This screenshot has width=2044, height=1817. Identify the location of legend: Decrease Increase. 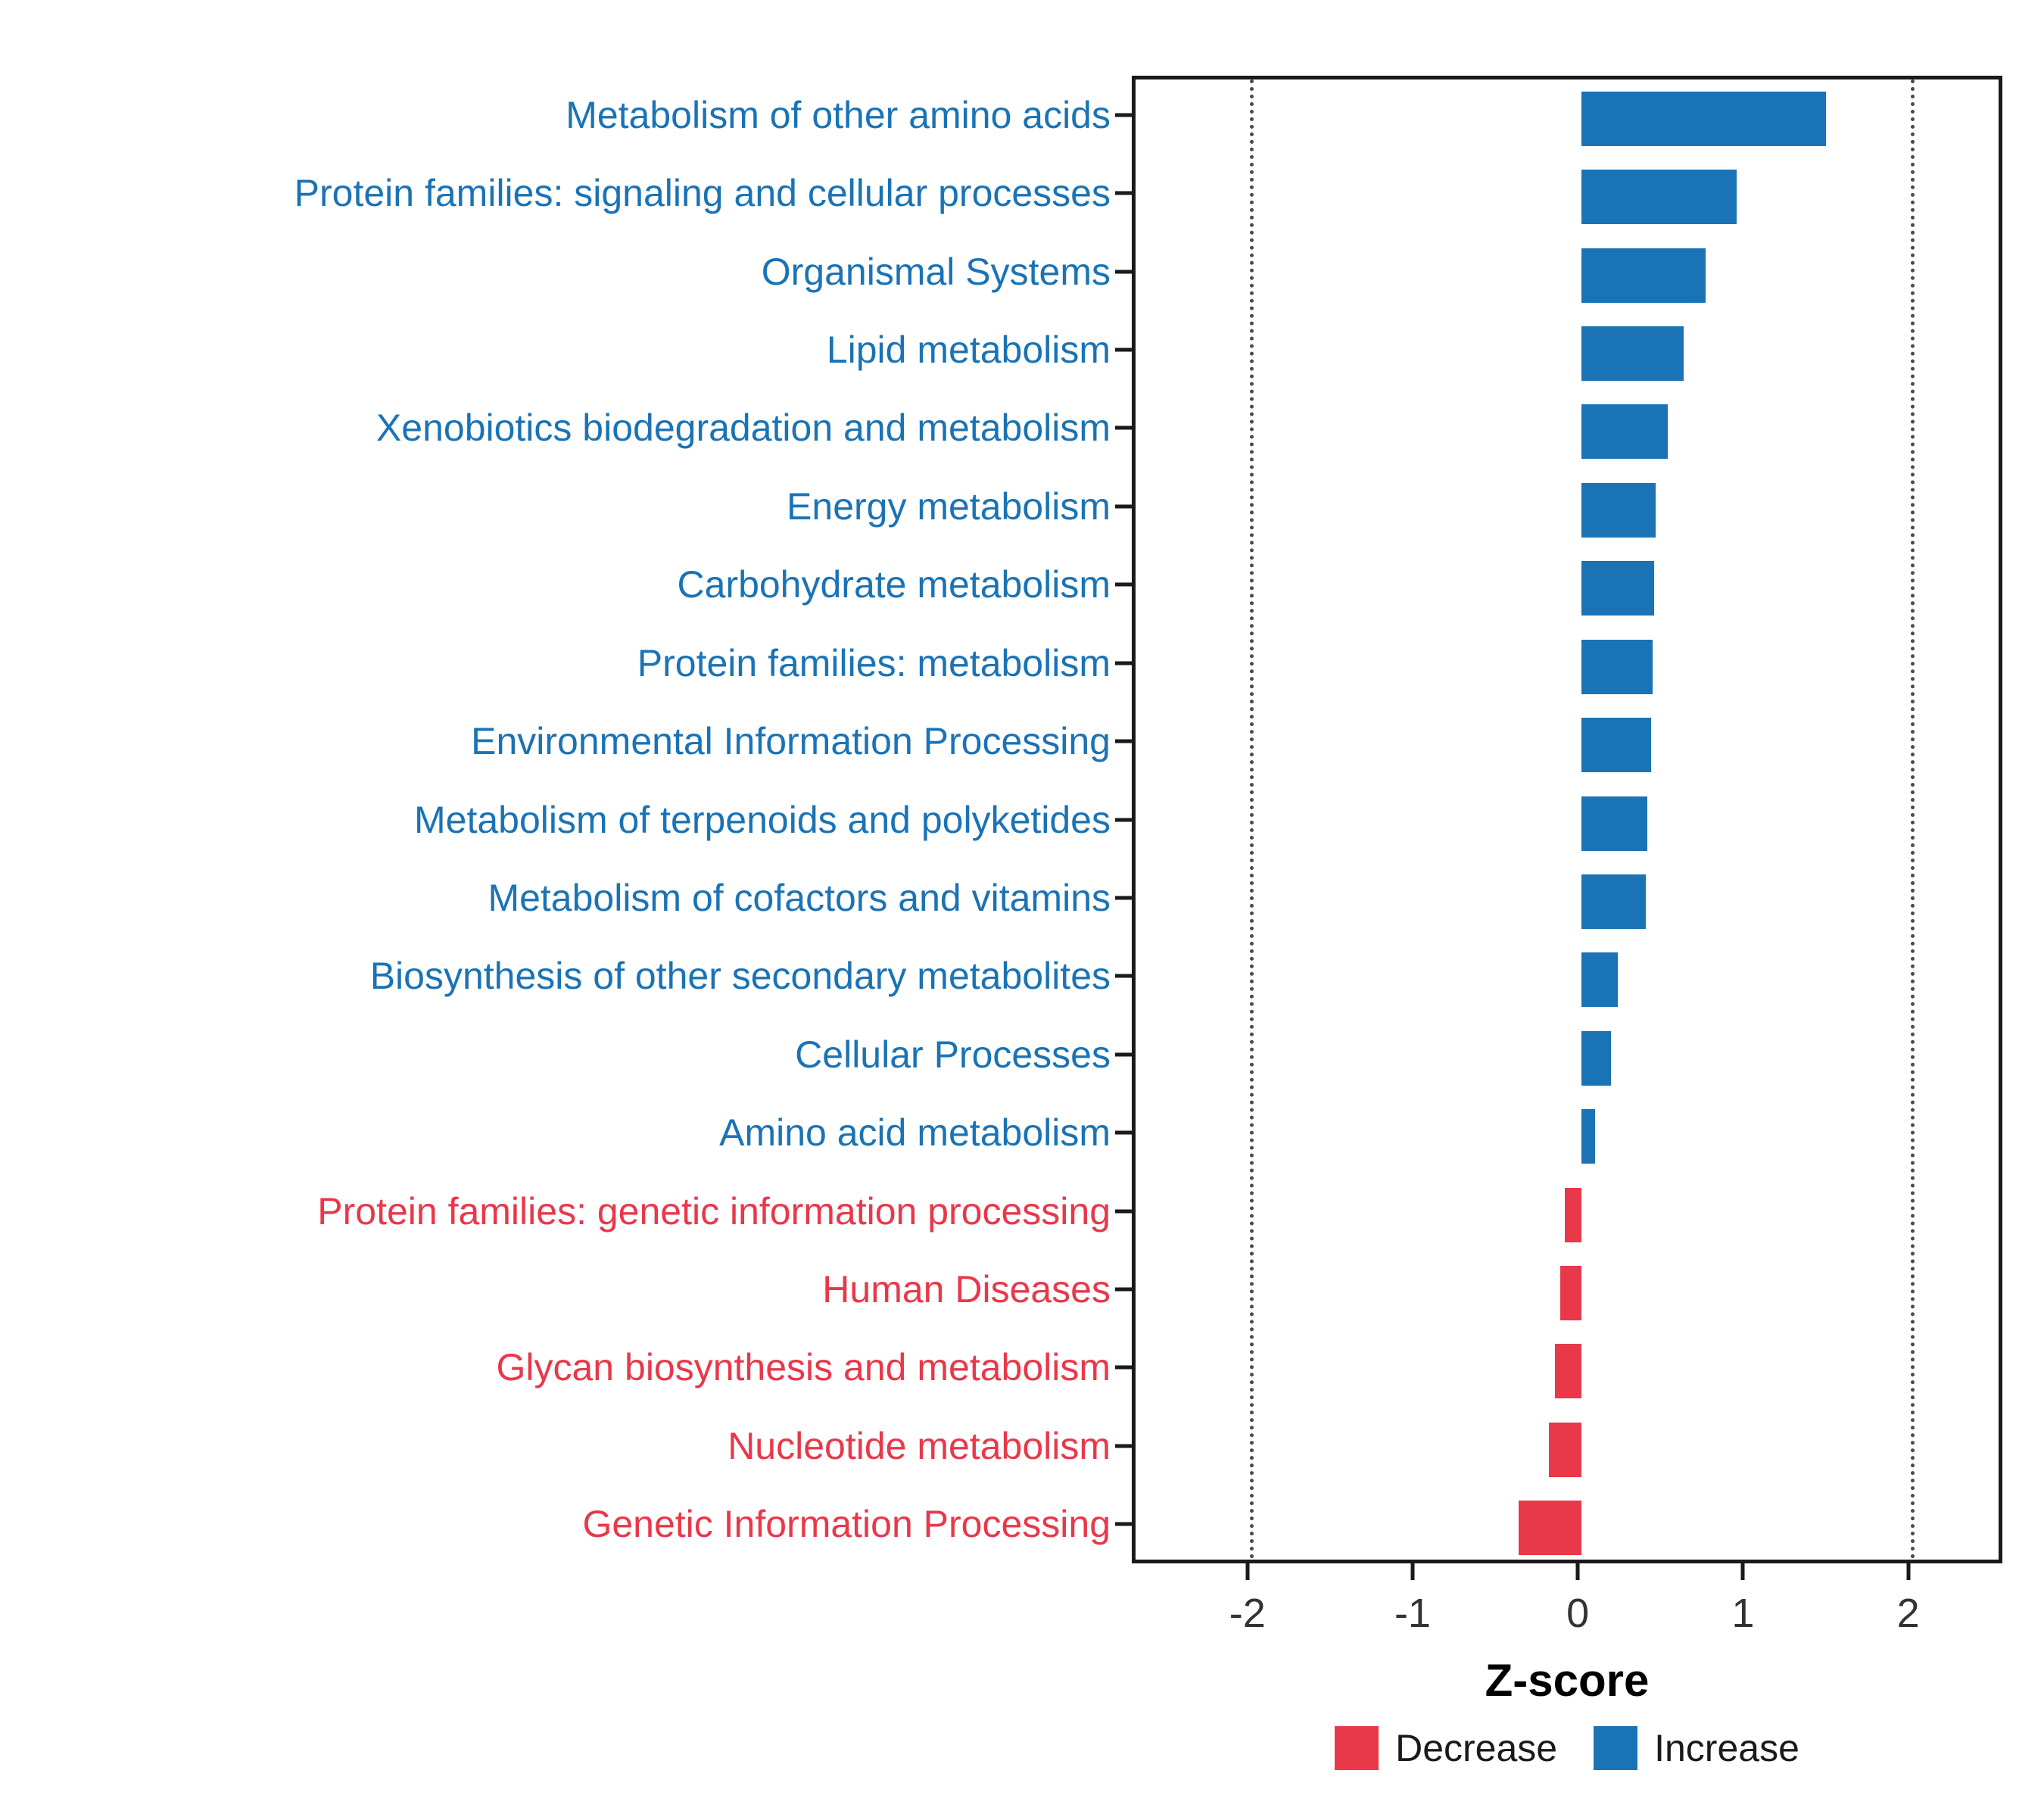
(1567, 1748).